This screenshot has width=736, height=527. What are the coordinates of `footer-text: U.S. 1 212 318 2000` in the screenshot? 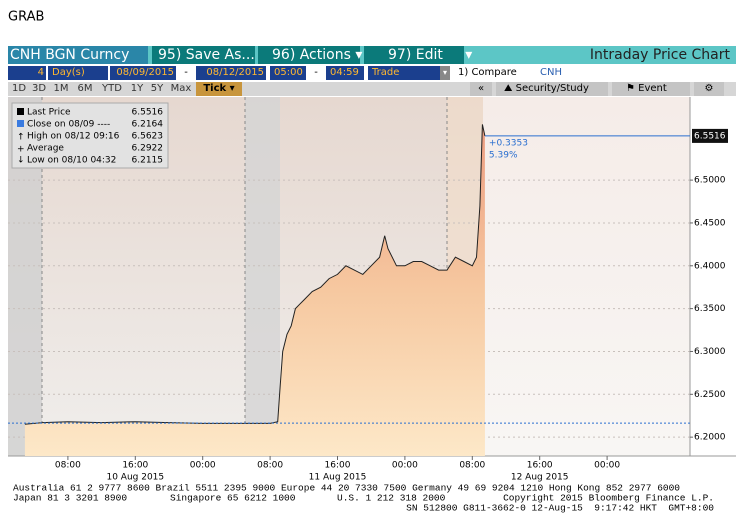 It's located at (391, 498).